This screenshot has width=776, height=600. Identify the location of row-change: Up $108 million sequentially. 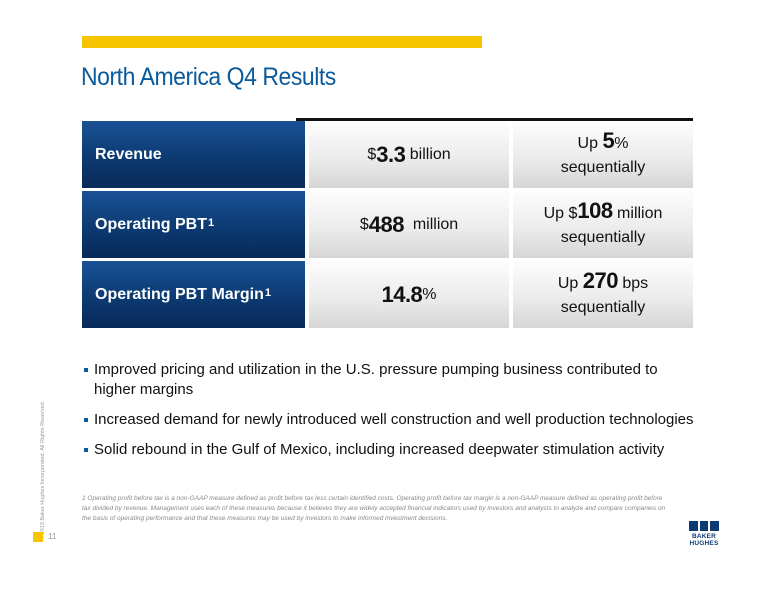
(603, 224).